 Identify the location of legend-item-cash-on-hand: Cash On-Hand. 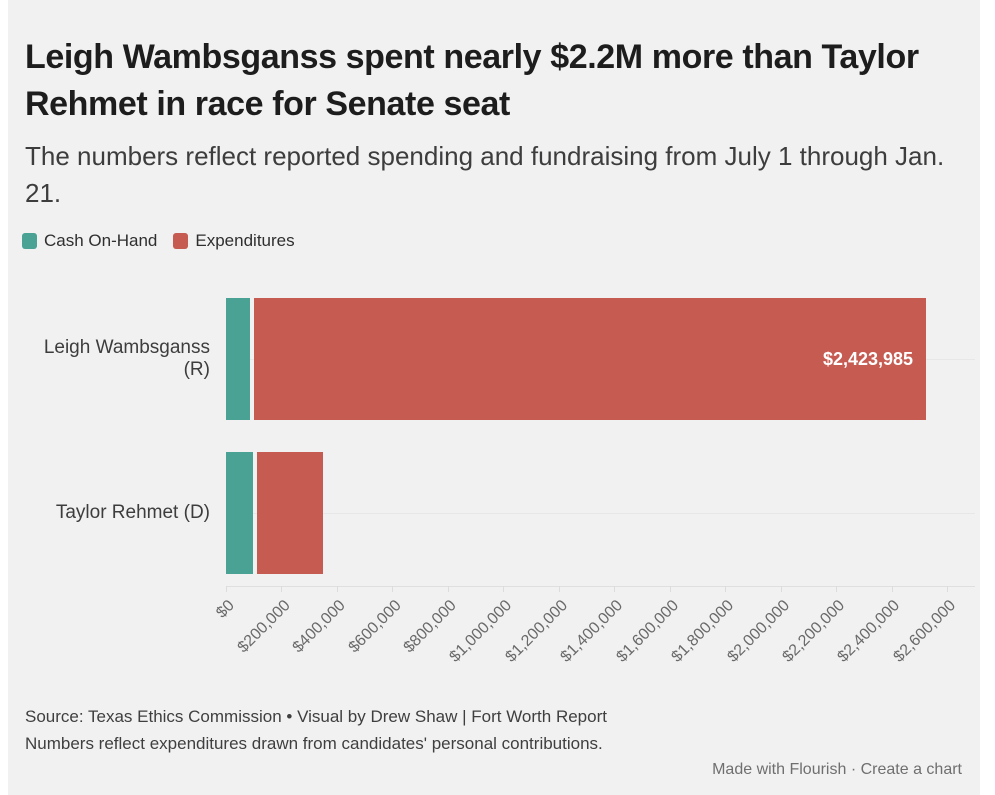
(89, 241).